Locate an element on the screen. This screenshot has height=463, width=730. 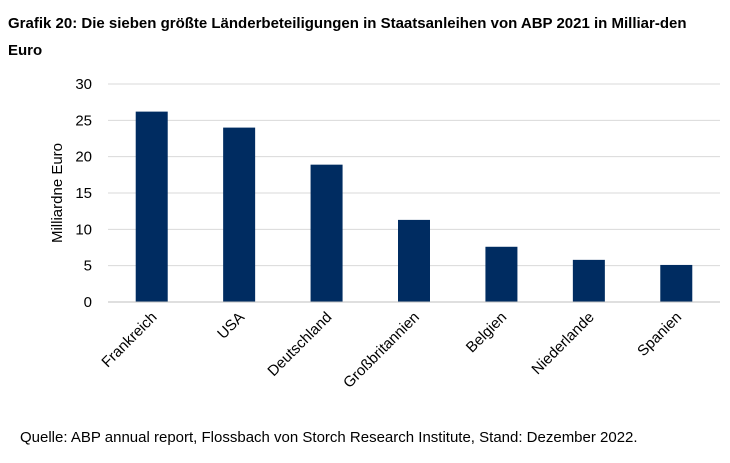
bar-großbritannien is located at coordinates (414, 260).